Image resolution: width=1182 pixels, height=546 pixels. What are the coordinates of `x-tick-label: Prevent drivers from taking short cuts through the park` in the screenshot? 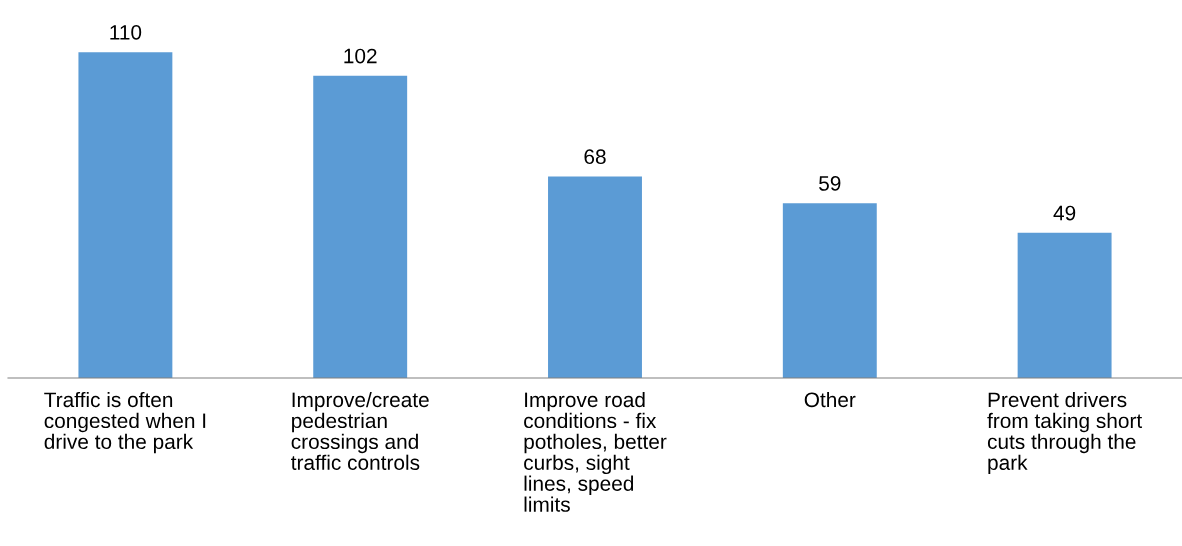 It's located at (1065, 433).